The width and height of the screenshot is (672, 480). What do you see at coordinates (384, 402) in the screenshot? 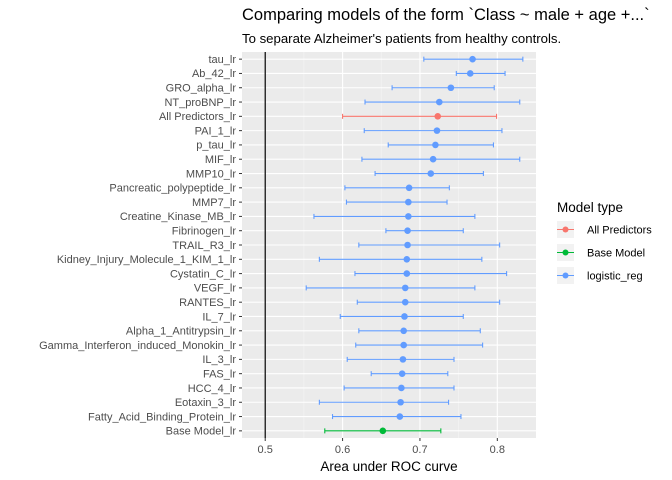
I see `error-bar-Eotaxin_3_lr` at bounding box center [384, 402].